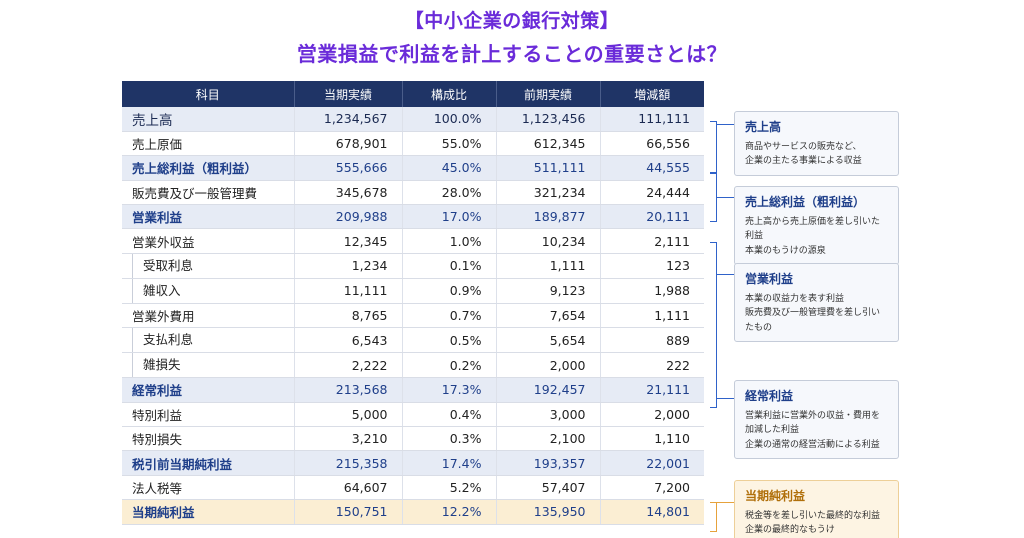  I want to click on row-ratio: 0.3%, so click(449, 439).